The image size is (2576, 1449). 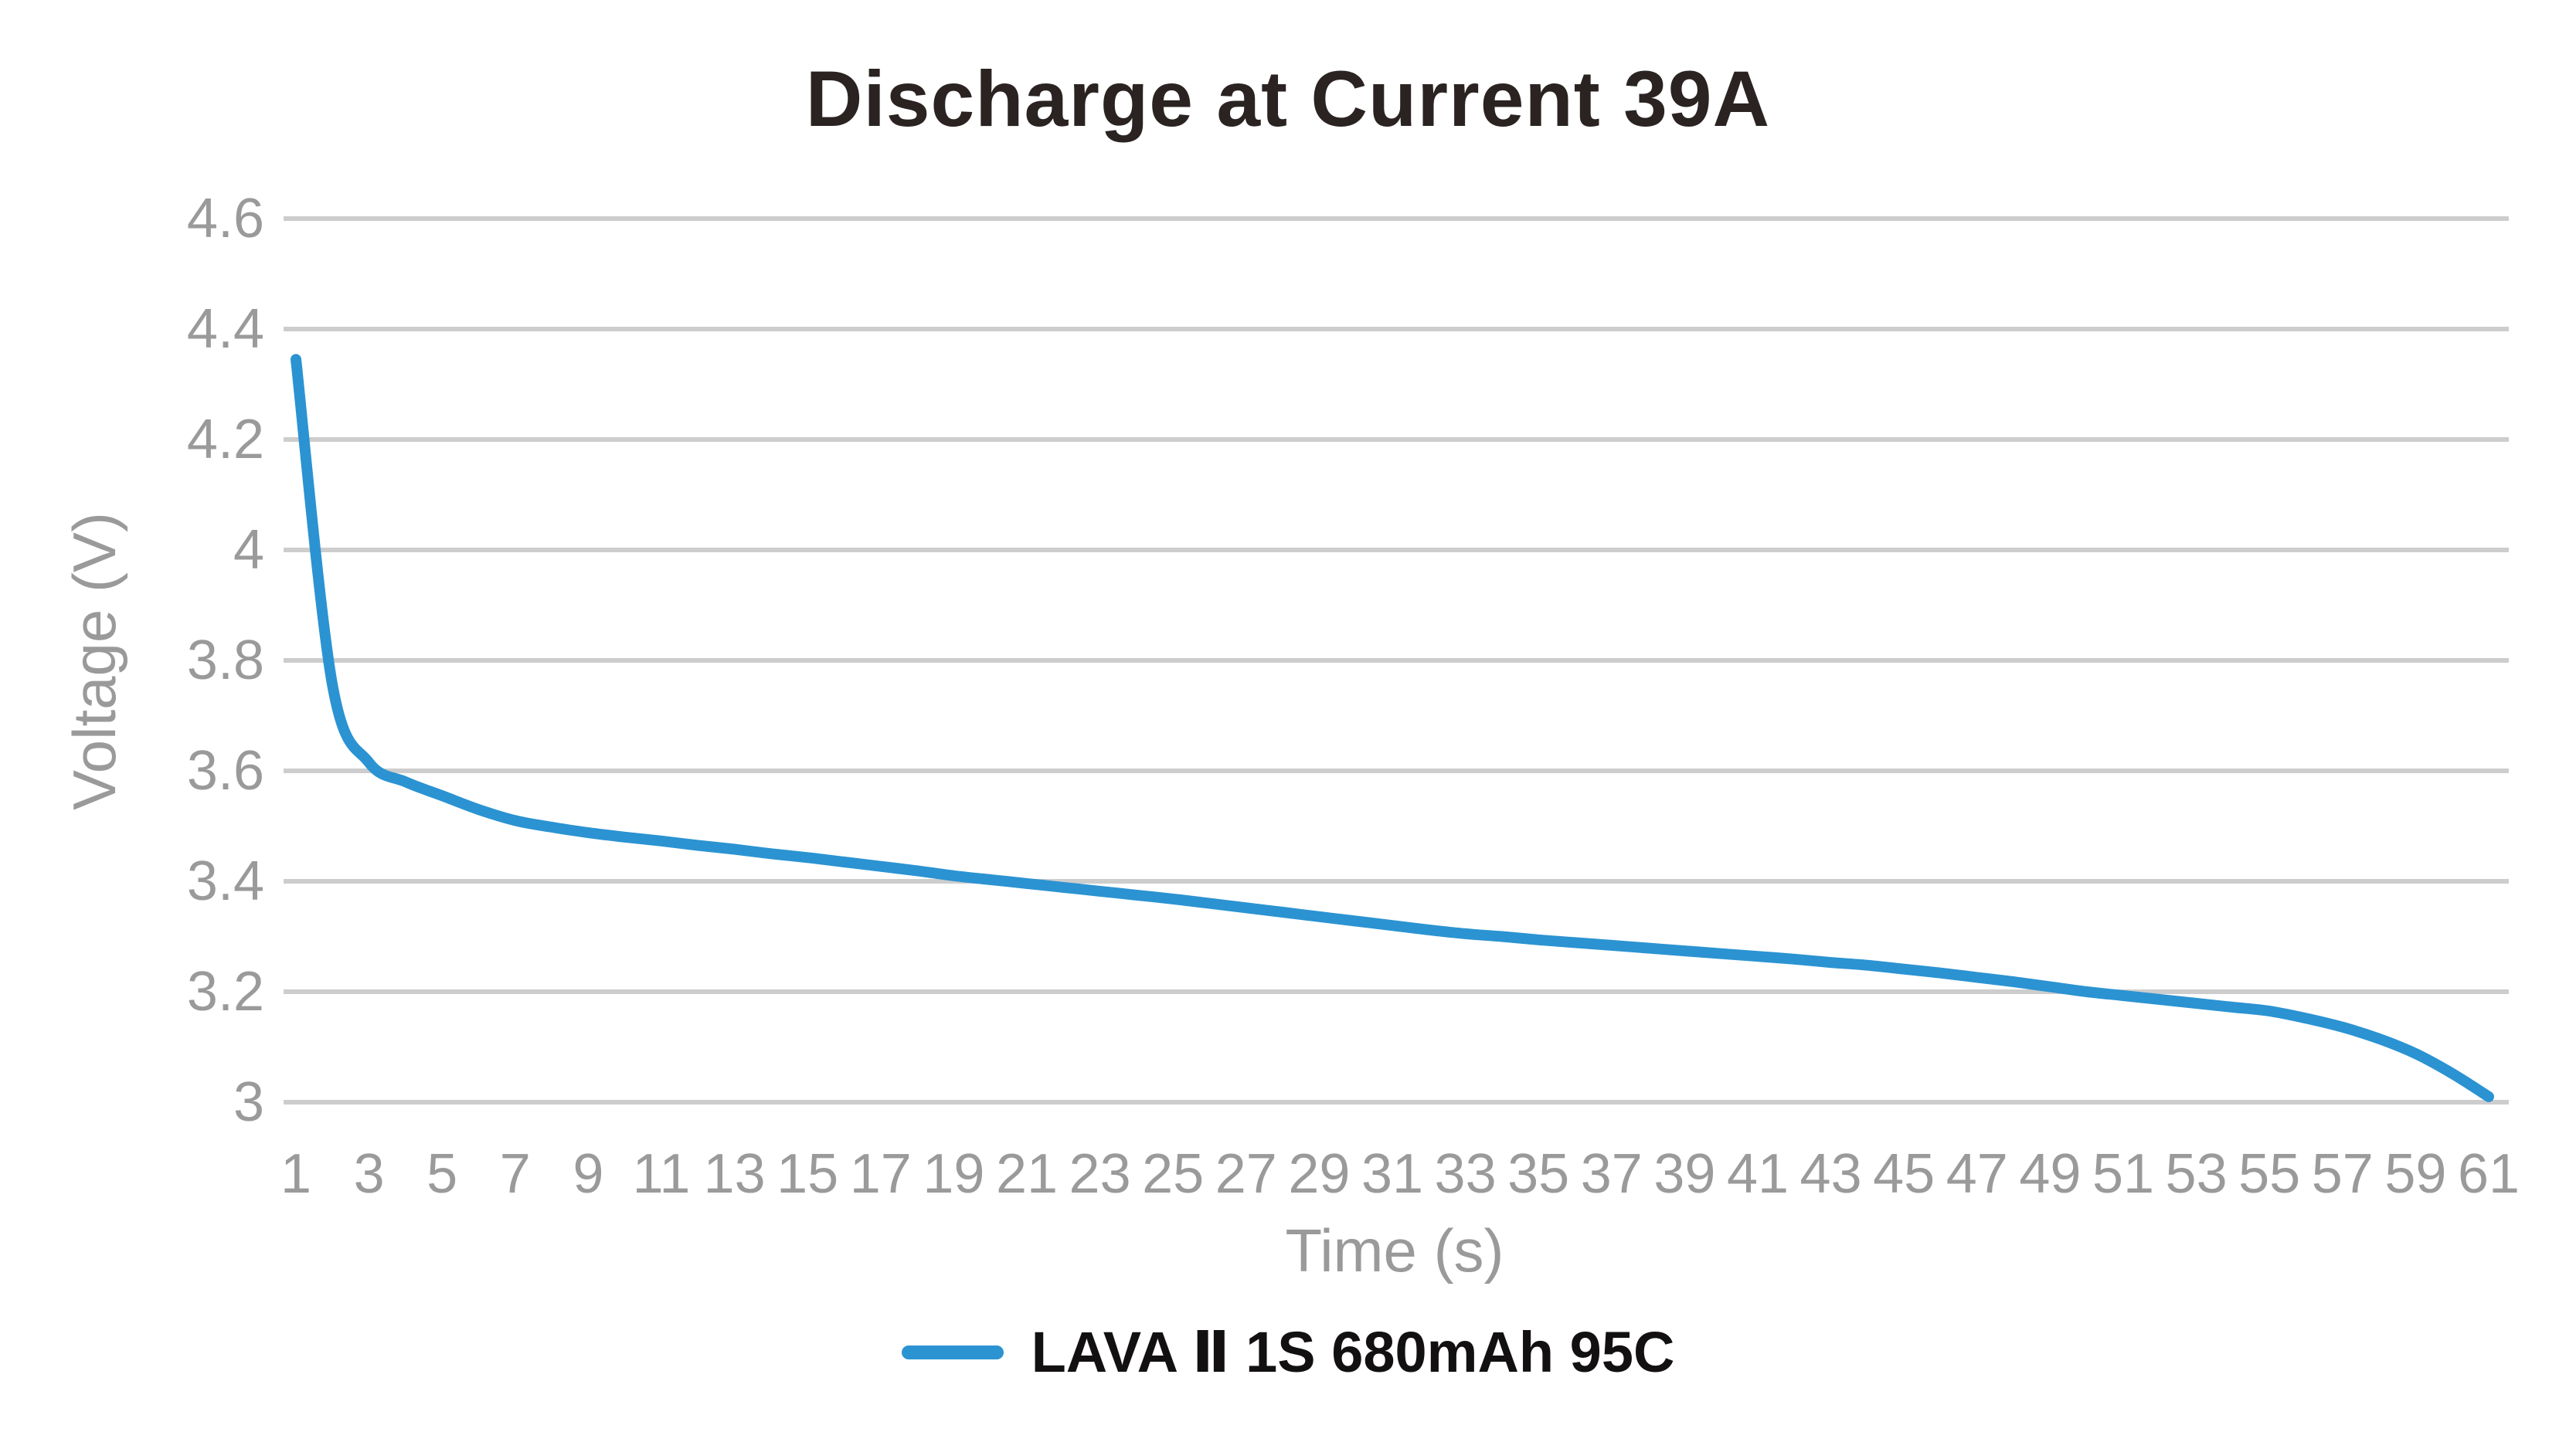 I want to click on x-tick-label: 21, so click(x=1027, y=1174).